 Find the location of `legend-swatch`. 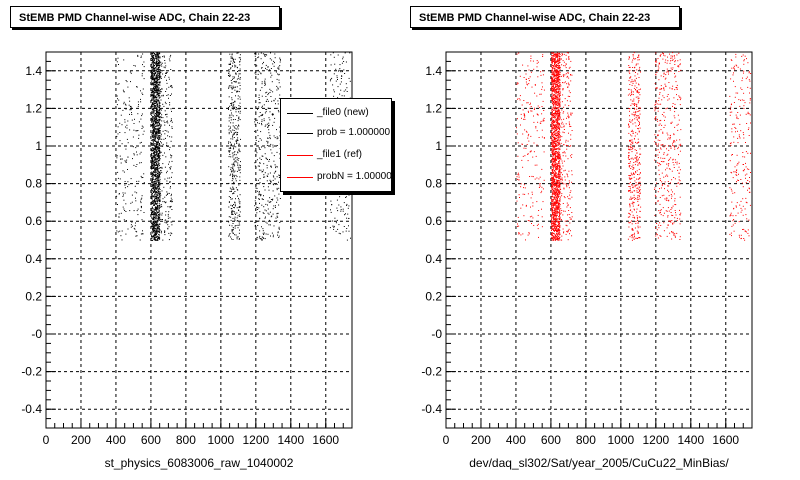

legend-swatch is located at coordinates (300, 177).